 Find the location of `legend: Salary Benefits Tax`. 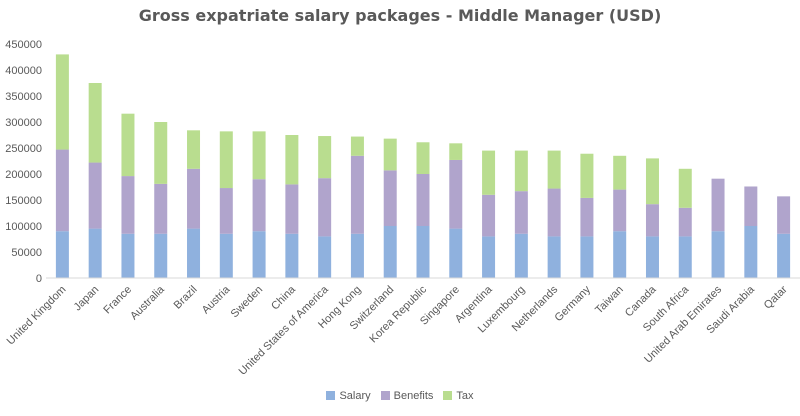

legend: Salary Benefits Tax is located at coordinates (400, 396).